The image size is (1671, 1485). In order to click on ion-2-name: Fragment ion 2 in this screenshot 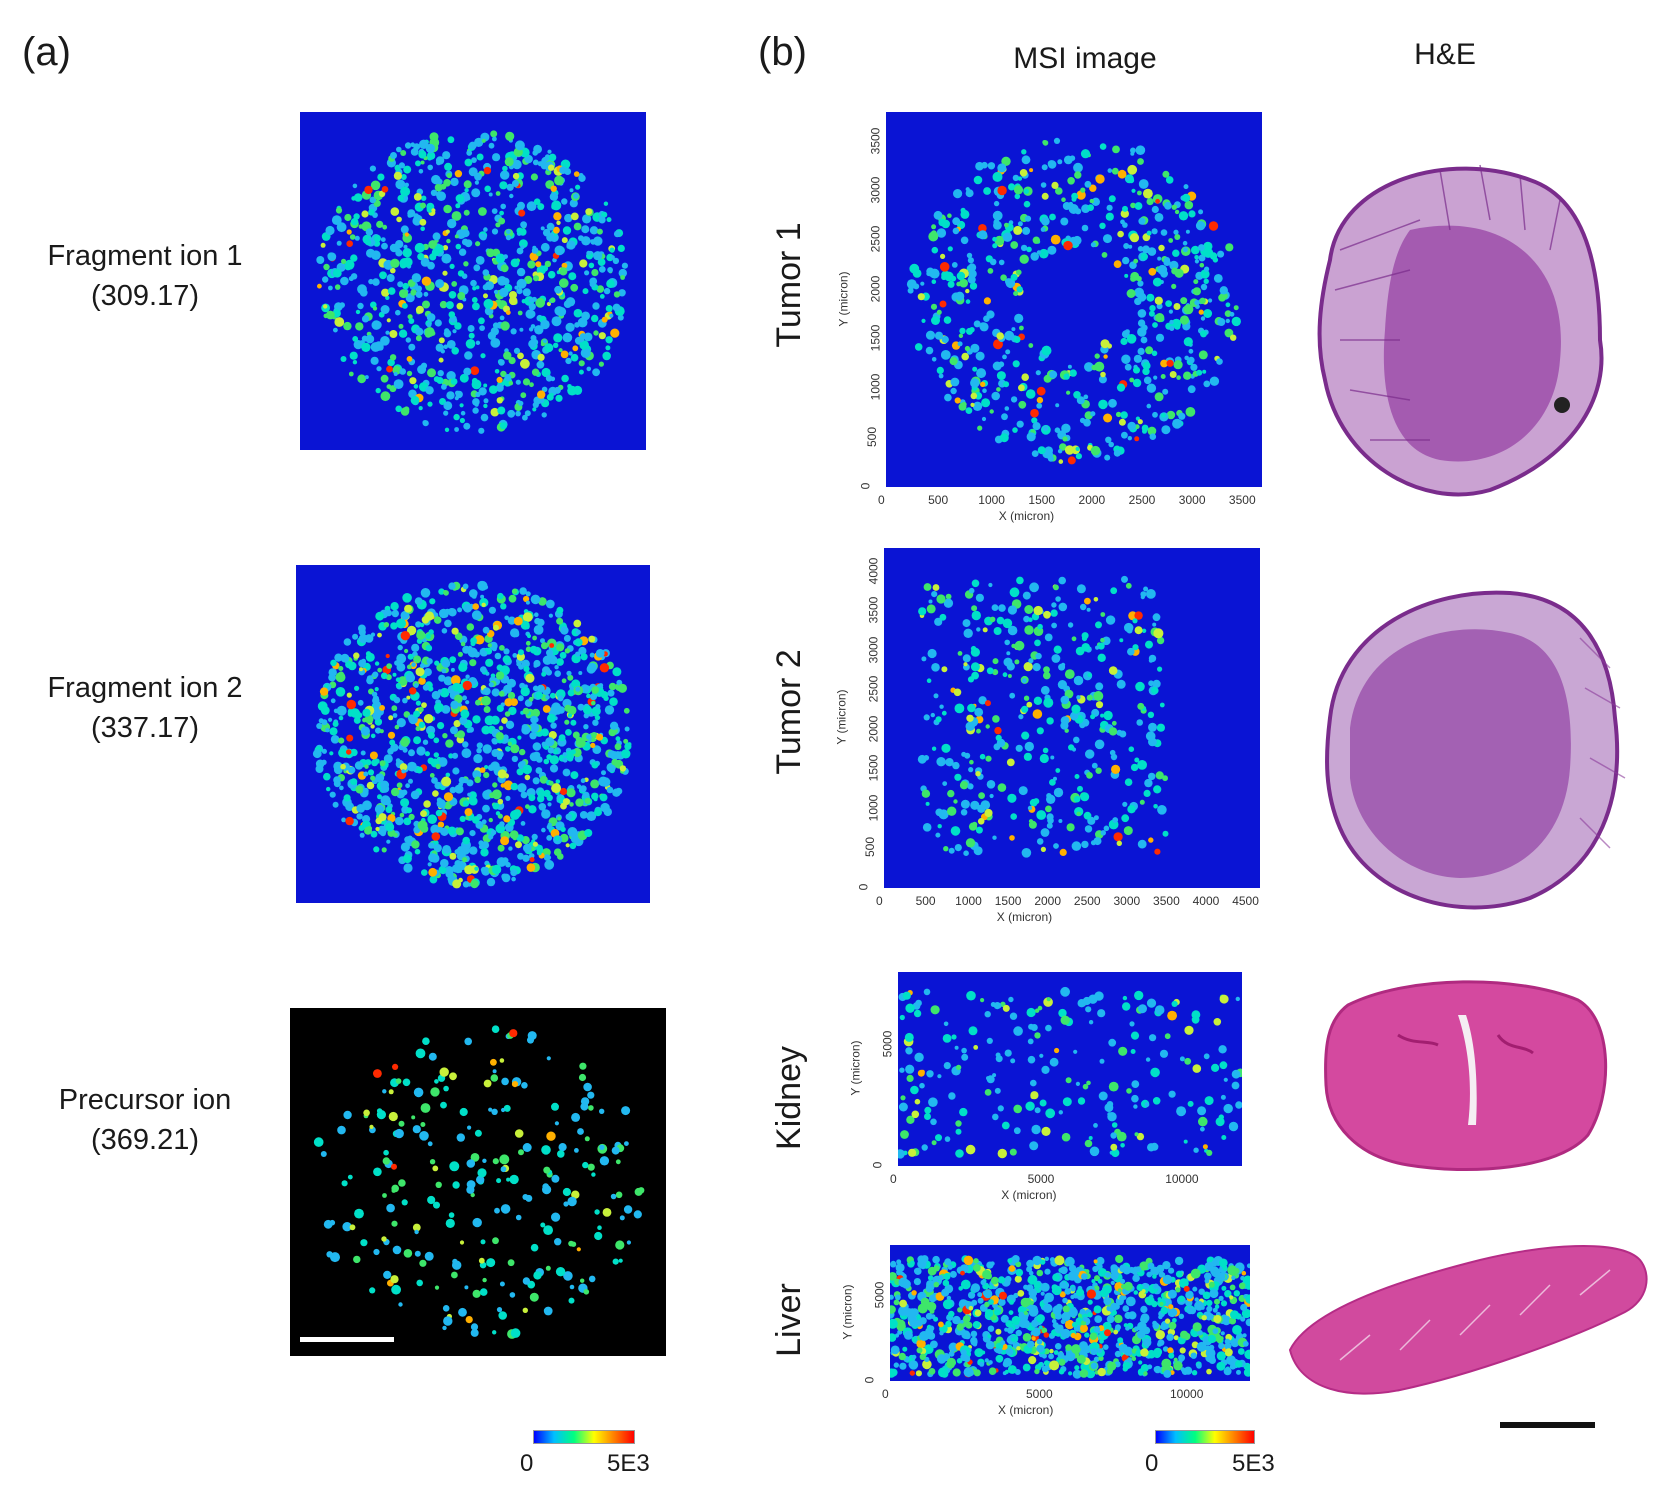, I will do `click(145, 688)`.